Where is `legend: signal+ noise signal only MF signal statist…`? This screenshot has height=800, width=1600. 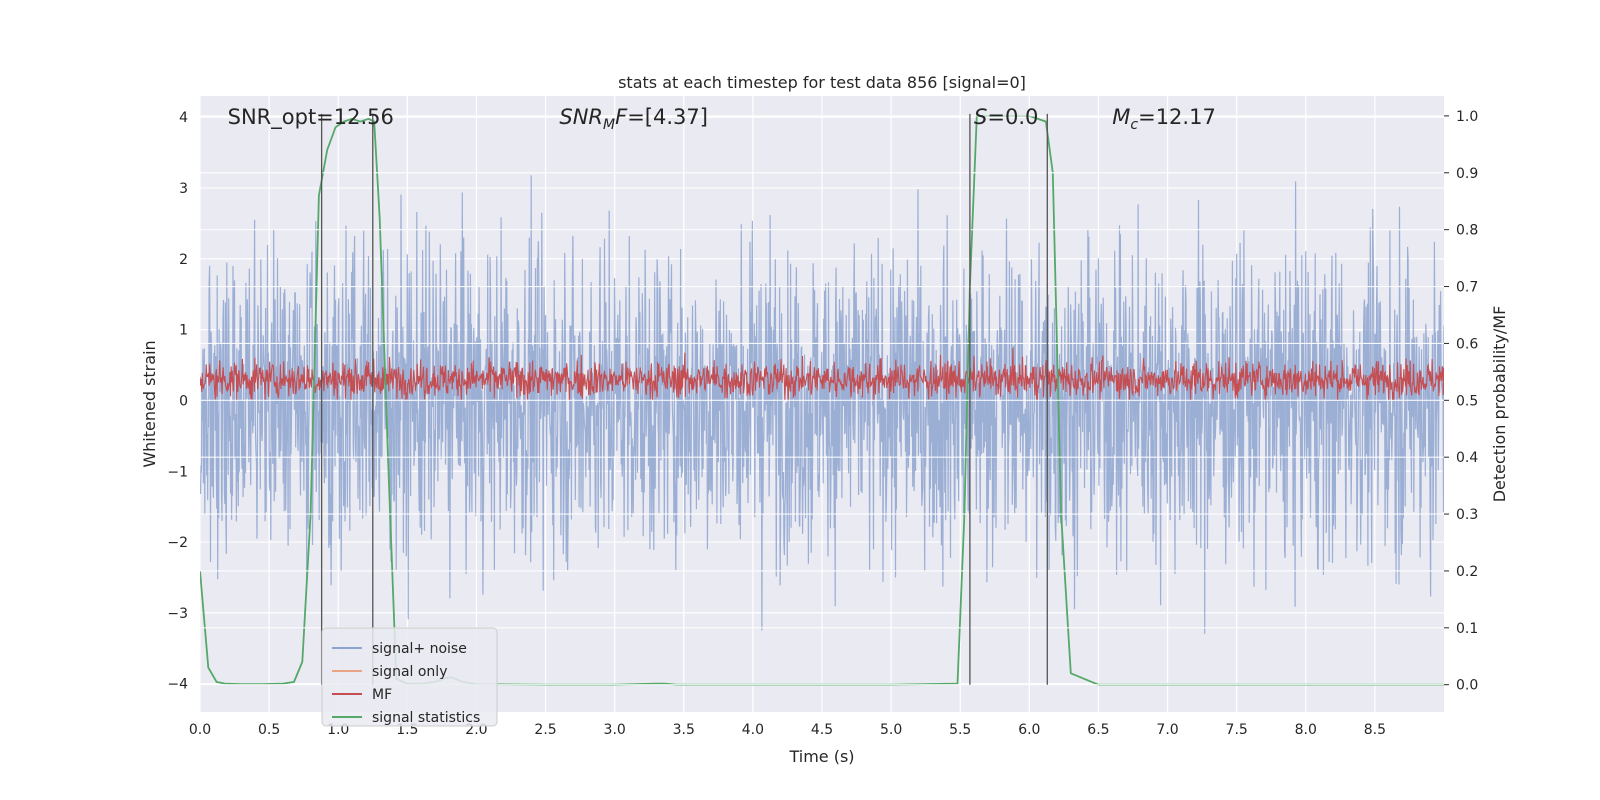
legend: signal+ noise signal only MF signal statist… is located at coordinates (409, 677).